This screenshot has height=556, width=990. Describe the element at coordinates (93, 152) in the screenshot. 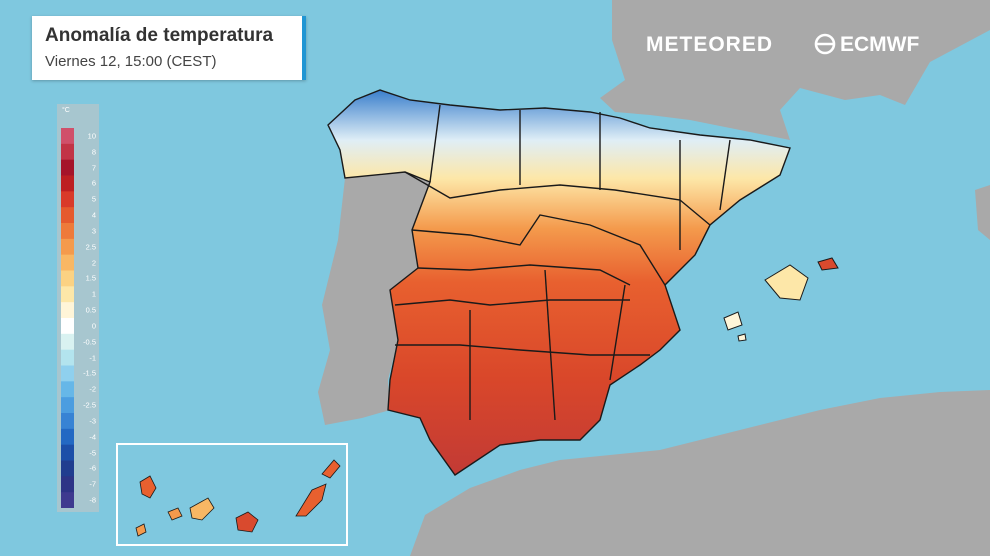

I see `legend-label: 8` at that location.